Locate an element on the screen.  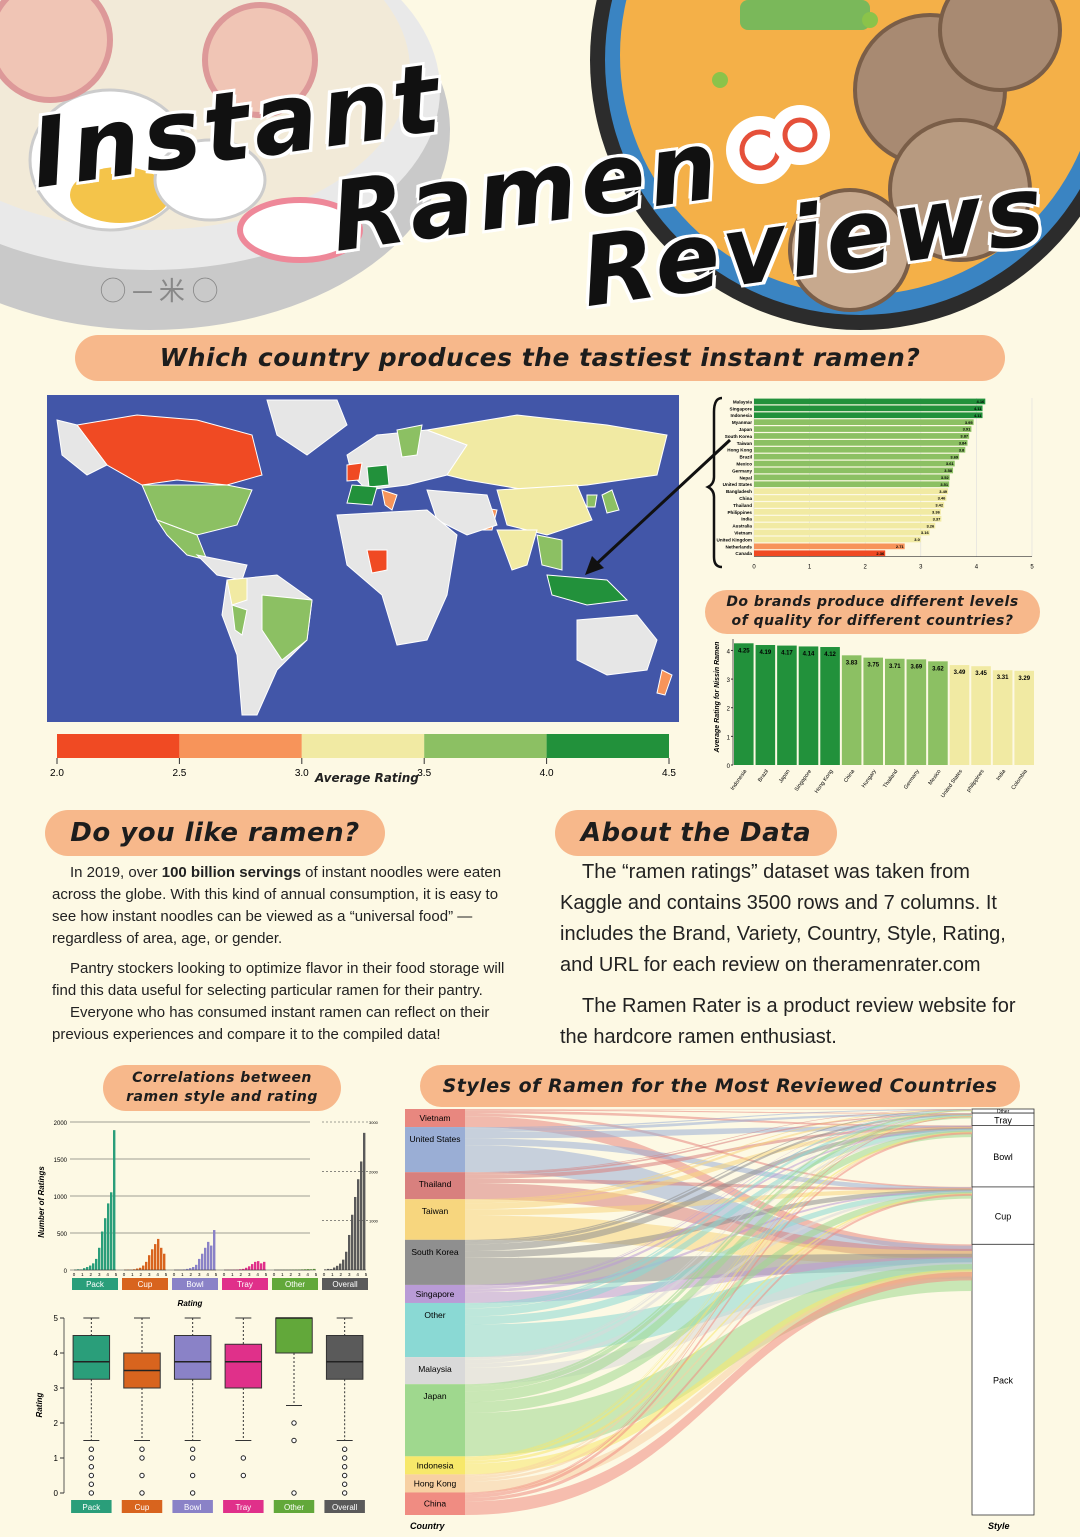
nissin-heading-line-2: of quality for different countries? is located at coordinates (872, 621).